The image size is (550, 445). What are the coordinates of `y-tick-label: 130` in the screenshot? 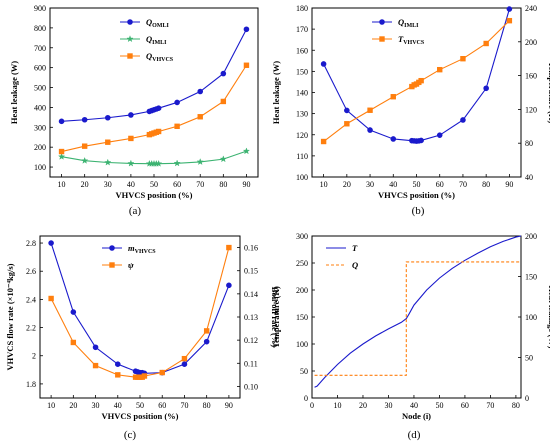 It's located at (302, 114).